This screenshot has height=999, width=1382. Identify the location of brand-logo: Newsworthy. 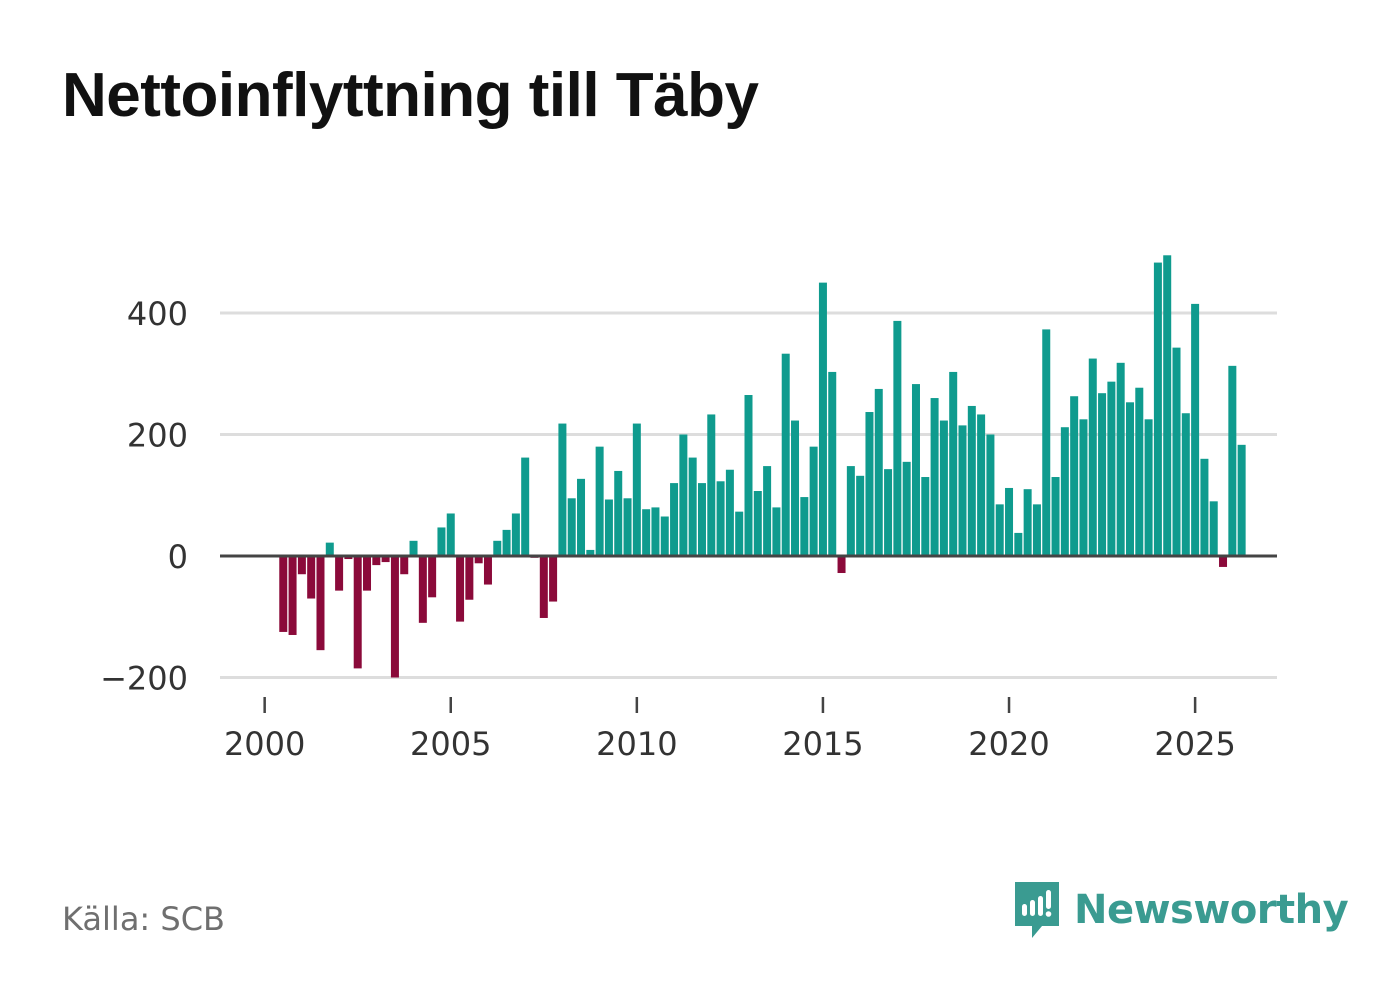
(1180, 910).